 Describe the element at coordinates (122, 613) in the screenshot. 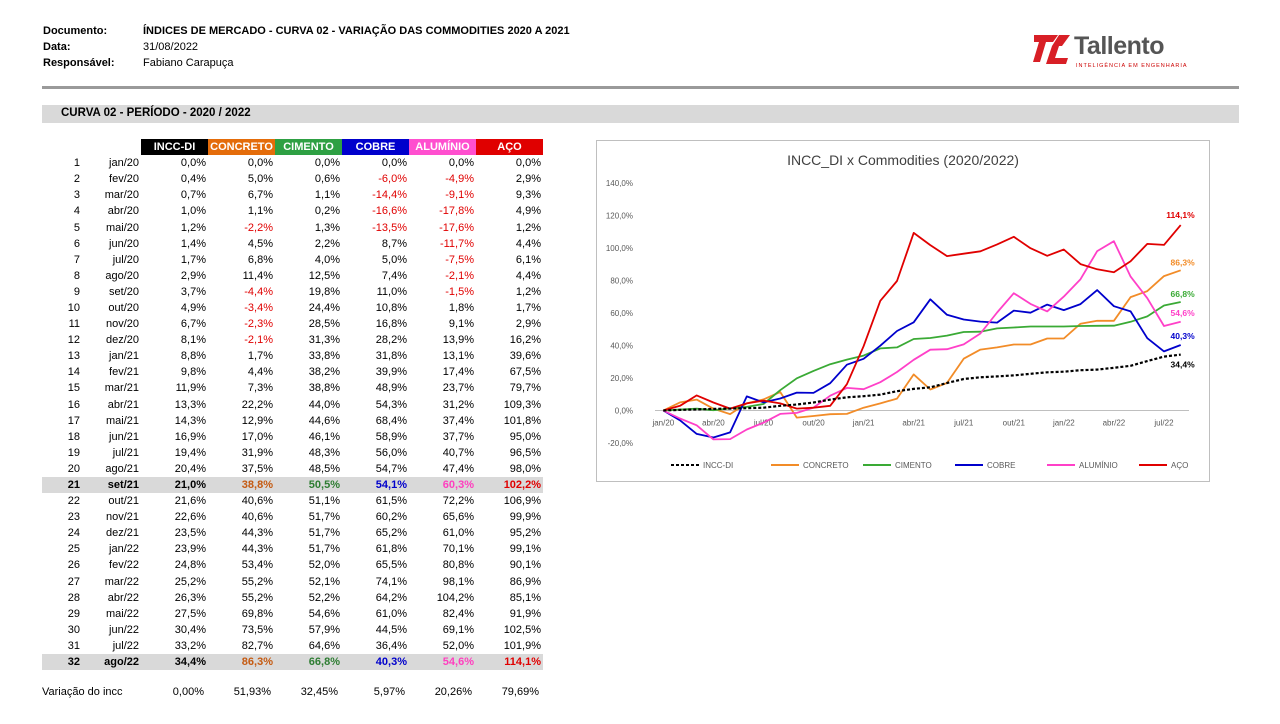

I see `row-month: mai/22` at that location.